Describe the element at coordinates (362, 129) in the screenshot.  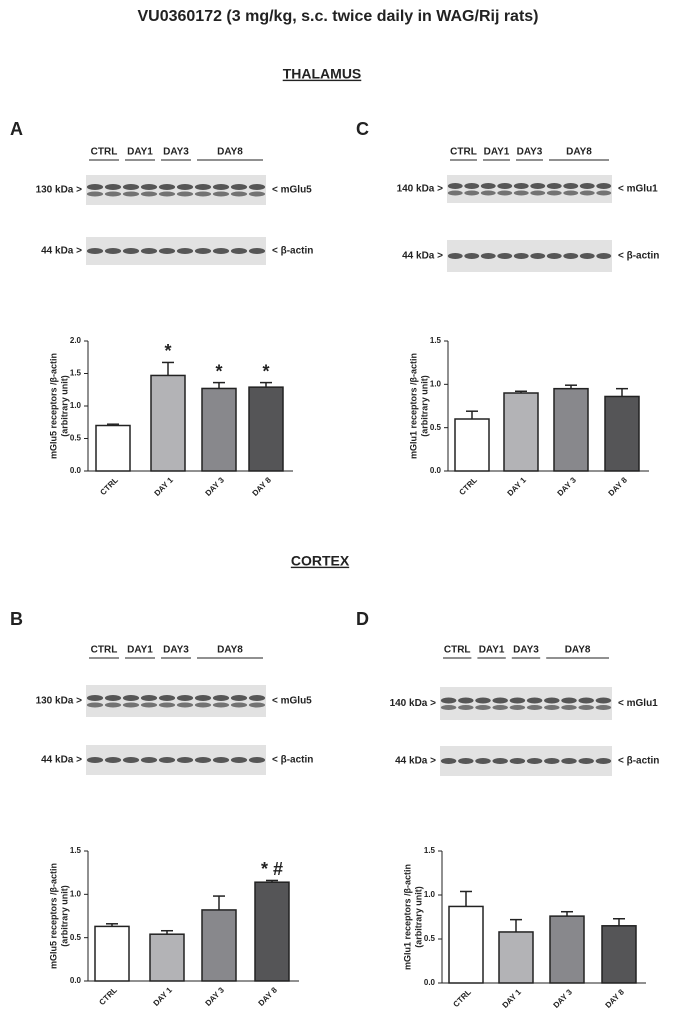
I see `panel-letter: C` at that location.